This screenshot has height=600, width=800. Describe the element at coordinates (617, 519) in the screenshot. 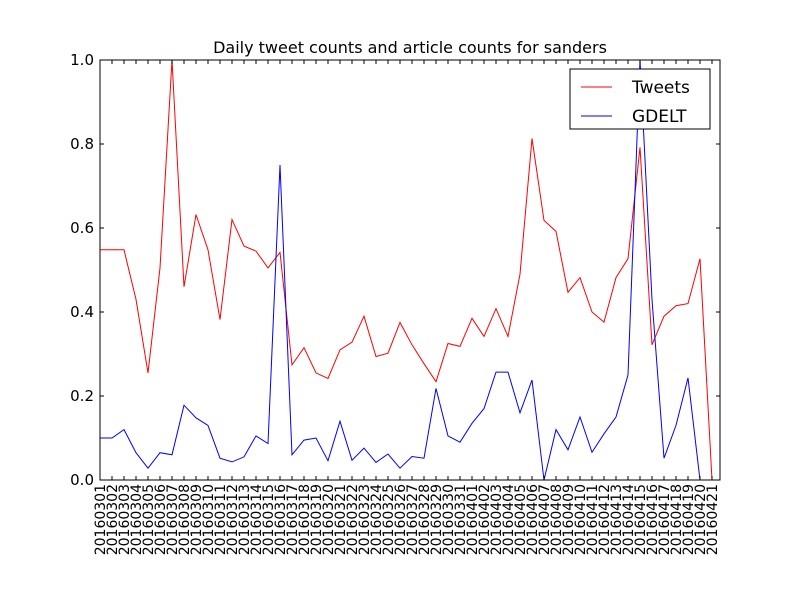

I see `x-tick-label: 20160413` at that location.